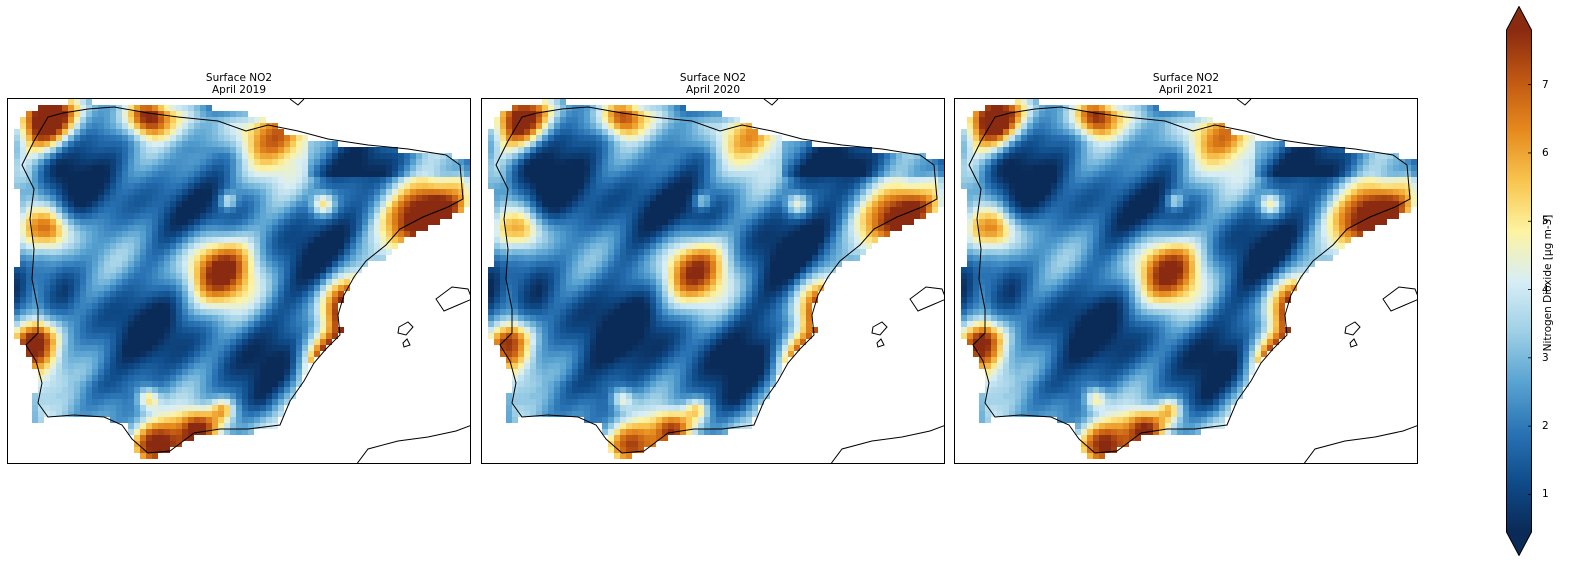 This screenshot has height=568, width=1581. I want to click on panel-2020-title: Surface NO2 April 2020, so click(713, 84).